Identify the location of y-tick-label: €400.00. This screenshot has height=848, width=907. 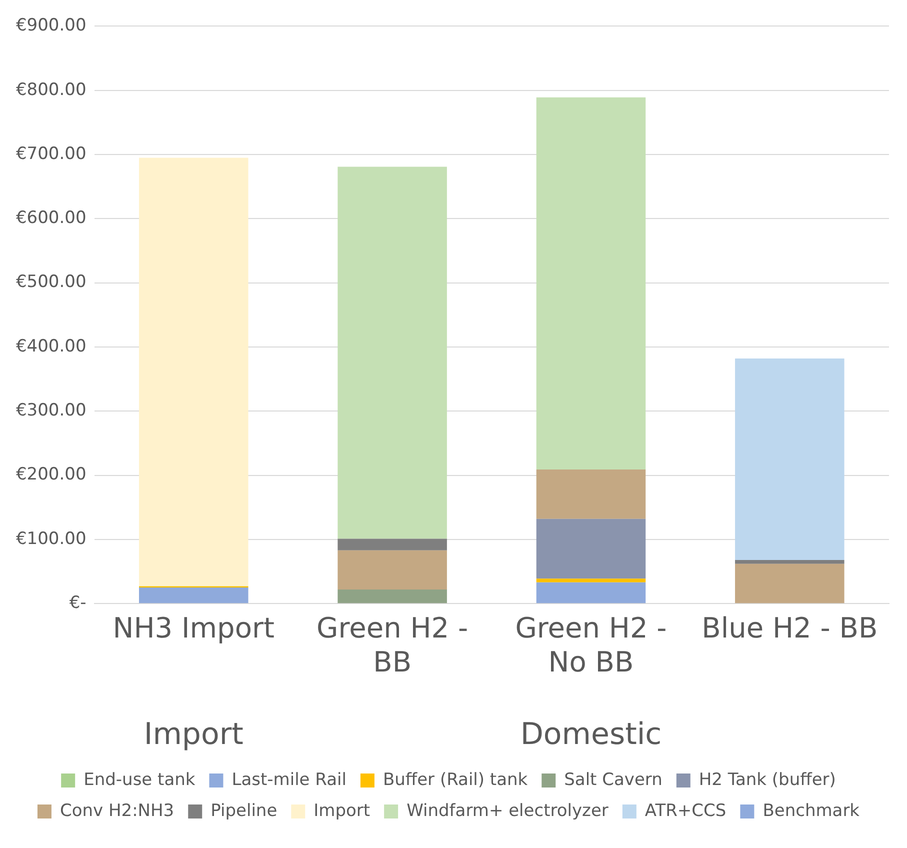
(51, 346).